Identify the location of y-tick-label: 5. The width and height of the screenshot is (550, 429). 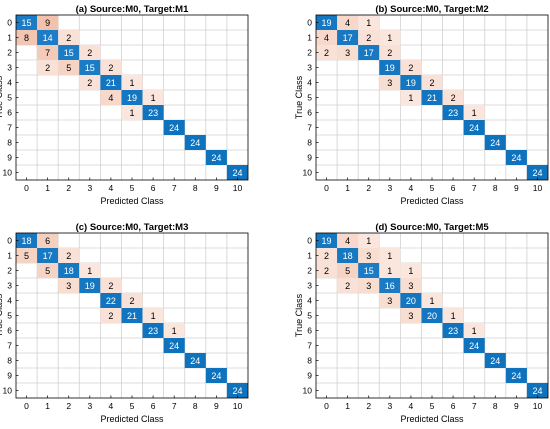
(309, 316).